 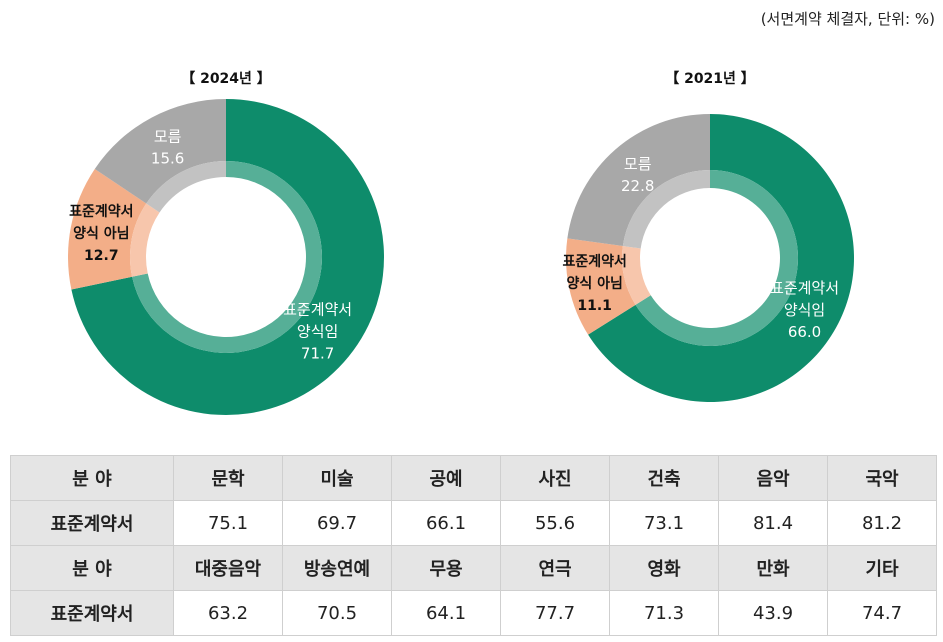 I want to click on table-cell: 77.7, so click(x=555, y=613).